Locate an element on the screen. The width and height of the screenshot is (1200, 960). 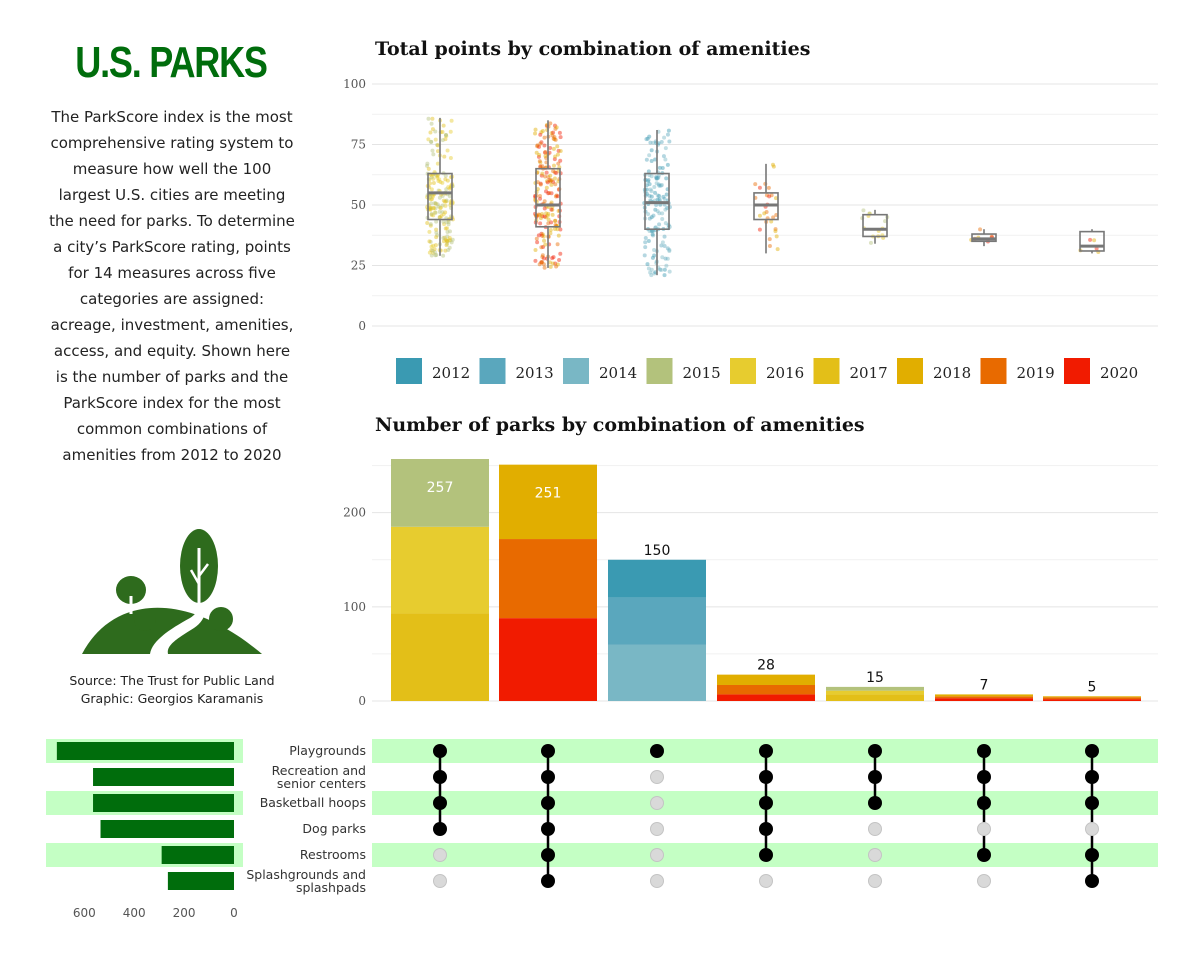
bar-segment-2018 is located at coordinates (984, 695).